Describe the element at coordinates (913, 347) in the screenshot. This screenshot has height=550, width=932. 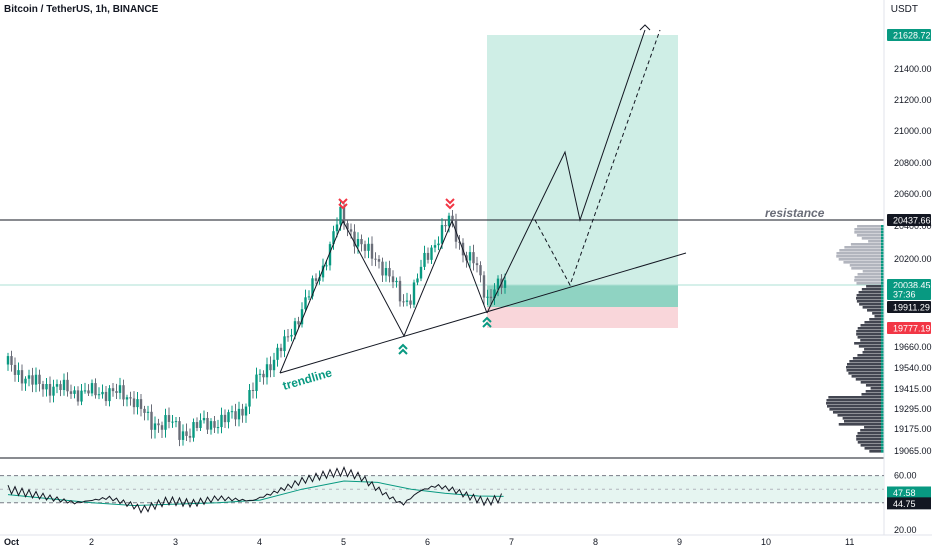
I see `price-tick-label: 19660.00` at that location.